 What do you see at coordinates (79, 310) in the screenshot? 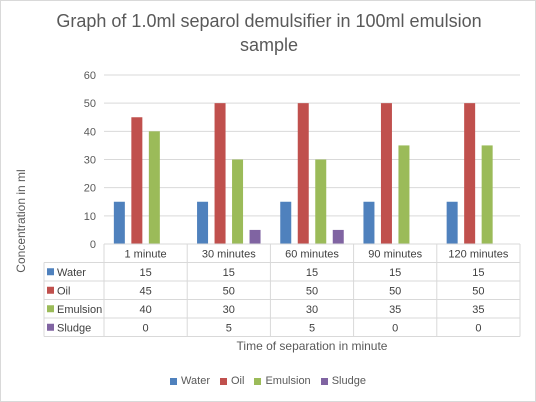
I see `table-series-label: Emulsion` at bounding box center [79, 310].